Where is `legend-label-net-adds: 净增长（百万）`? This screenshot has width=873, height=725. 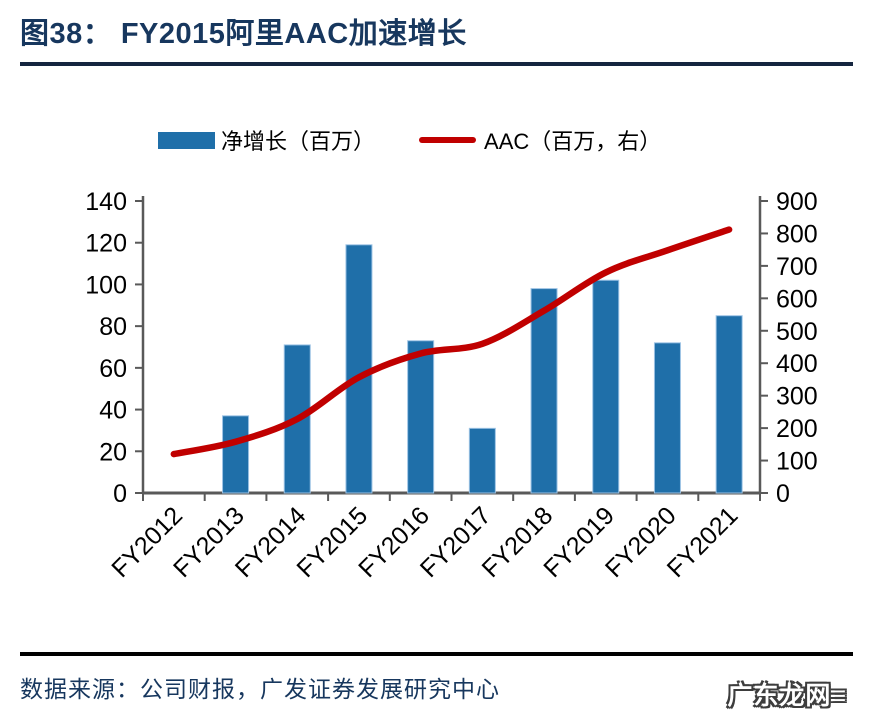
legend-label-net-adds: 净增长（百万） is located at coordinates (298, 141).